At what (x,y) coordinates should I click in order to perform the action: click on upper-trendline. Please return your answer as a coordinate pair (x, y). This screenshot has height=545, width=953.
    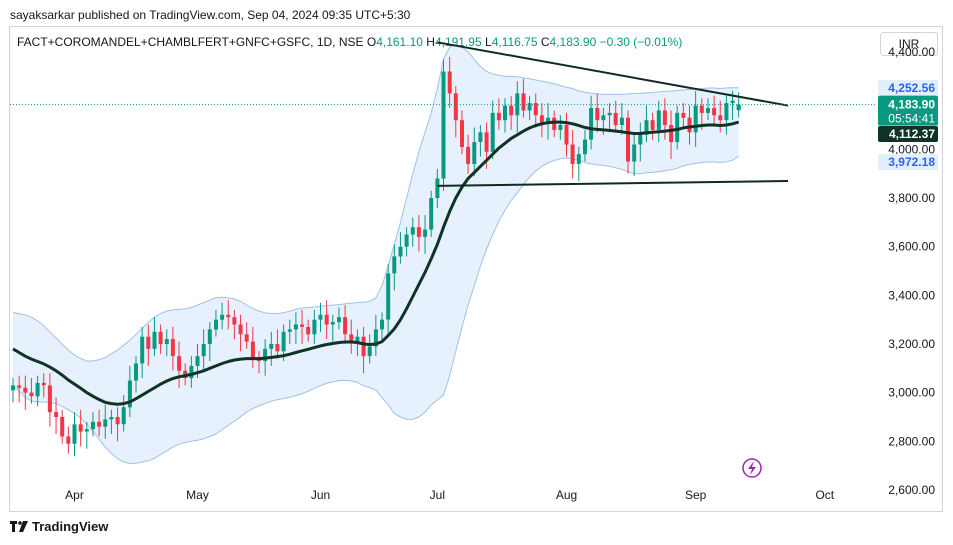
    Looking at the image, I should click on (613, 74).